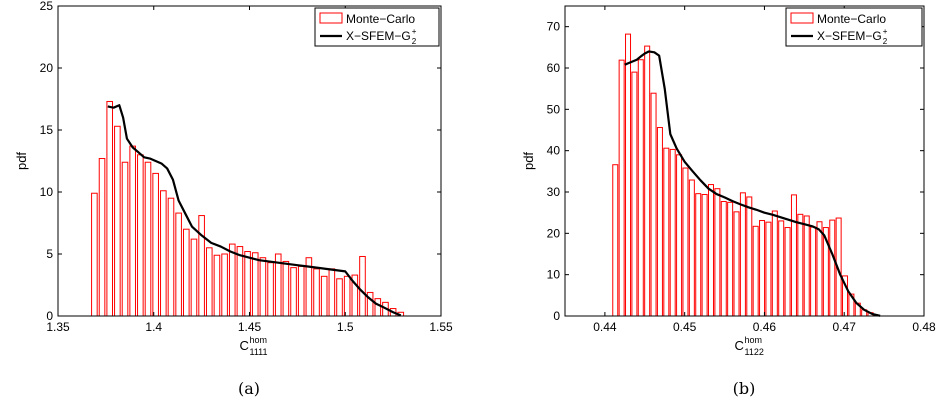 This screenshot has width=946, height=407. Describe the element at coordinates (924, 327) in the screenshot. I see `x-tick-label: 0.48` at that location.